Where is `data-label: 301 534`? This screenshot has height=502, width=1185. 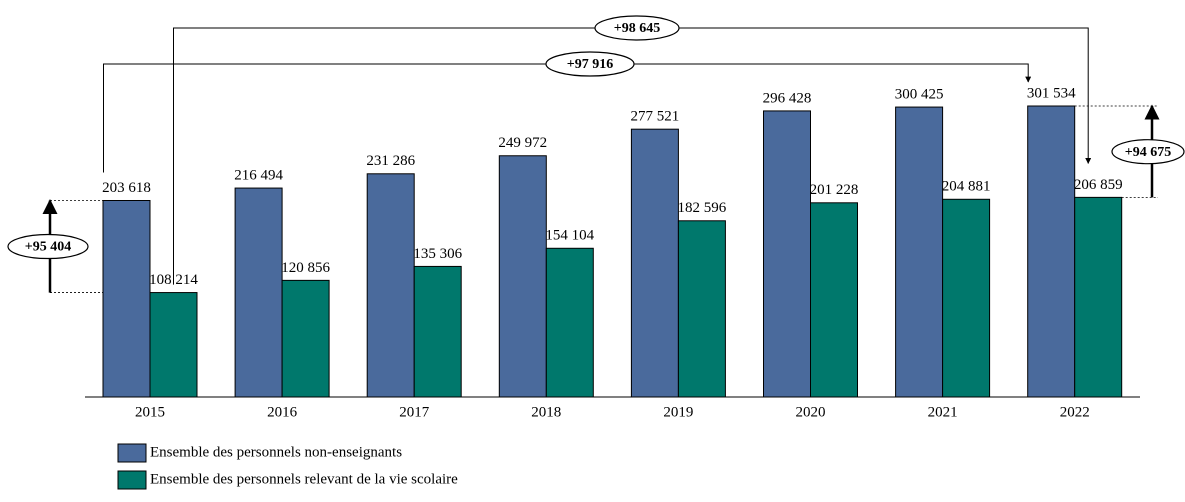 data-label: 301 534 is located at coordinates (1051, 93).